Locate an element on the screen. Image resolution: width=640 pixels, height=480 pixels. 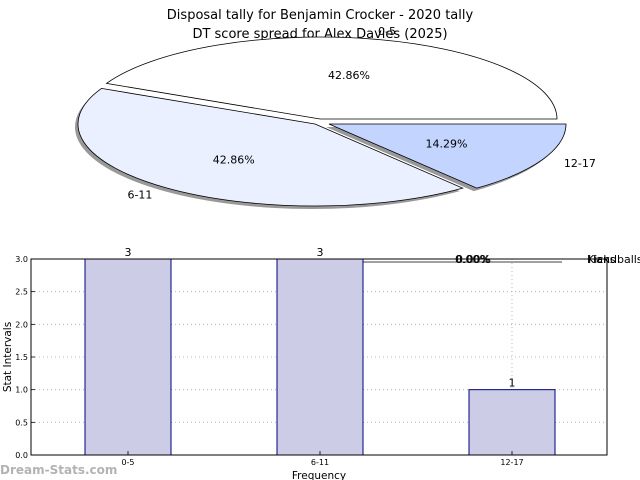
y-tick-label: 1.5 is located at coordinates (21, 357).